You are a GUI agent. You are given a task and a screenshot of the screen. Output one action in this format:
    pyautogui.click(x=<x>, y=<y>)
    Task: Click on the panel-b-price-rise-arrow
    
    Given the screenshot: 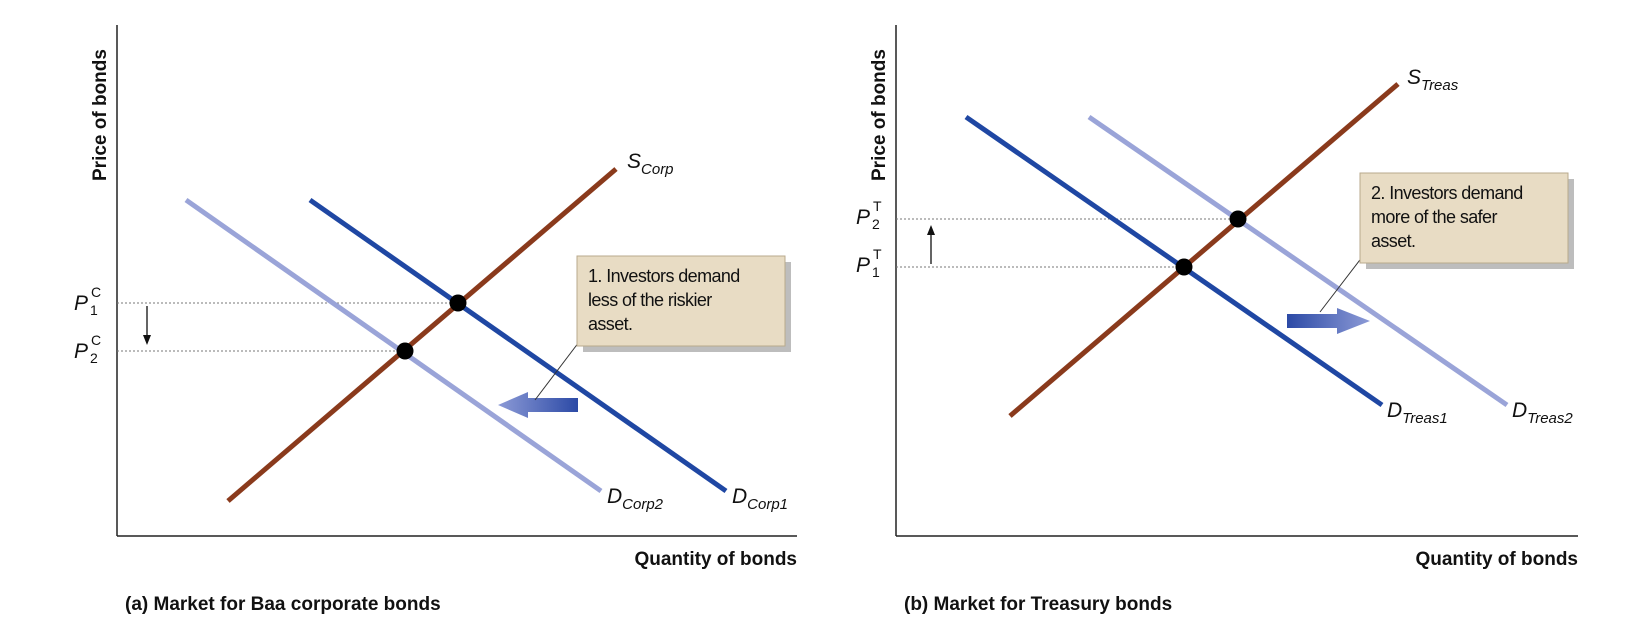 What is the action you would take?
    pyautogui.click(x=931, y=244)
    